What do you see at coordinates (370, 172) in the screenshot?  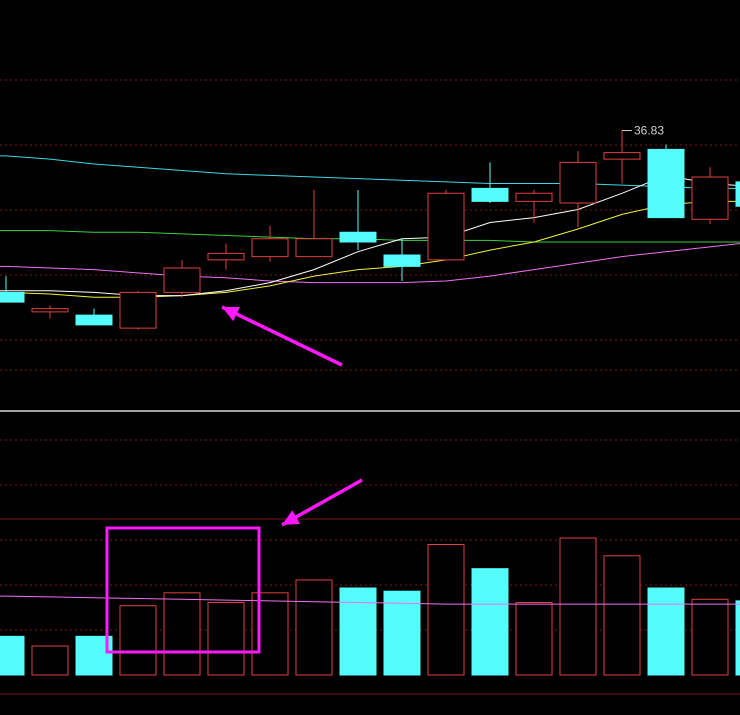 I see `ma-long-line` at bounding box center [370, 172].